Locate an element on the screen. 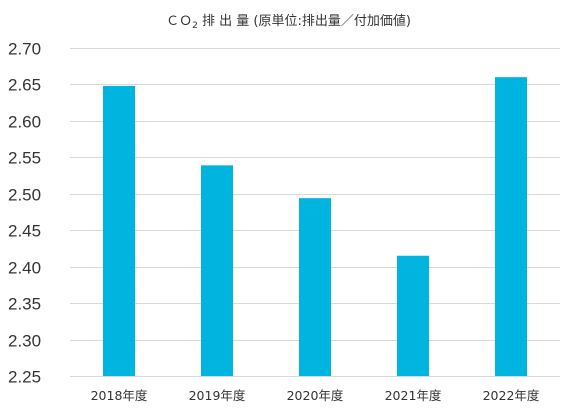 This screenshot has height=414, width=577. y-tick-label: 2.55 is located at coordinates (24, 158).